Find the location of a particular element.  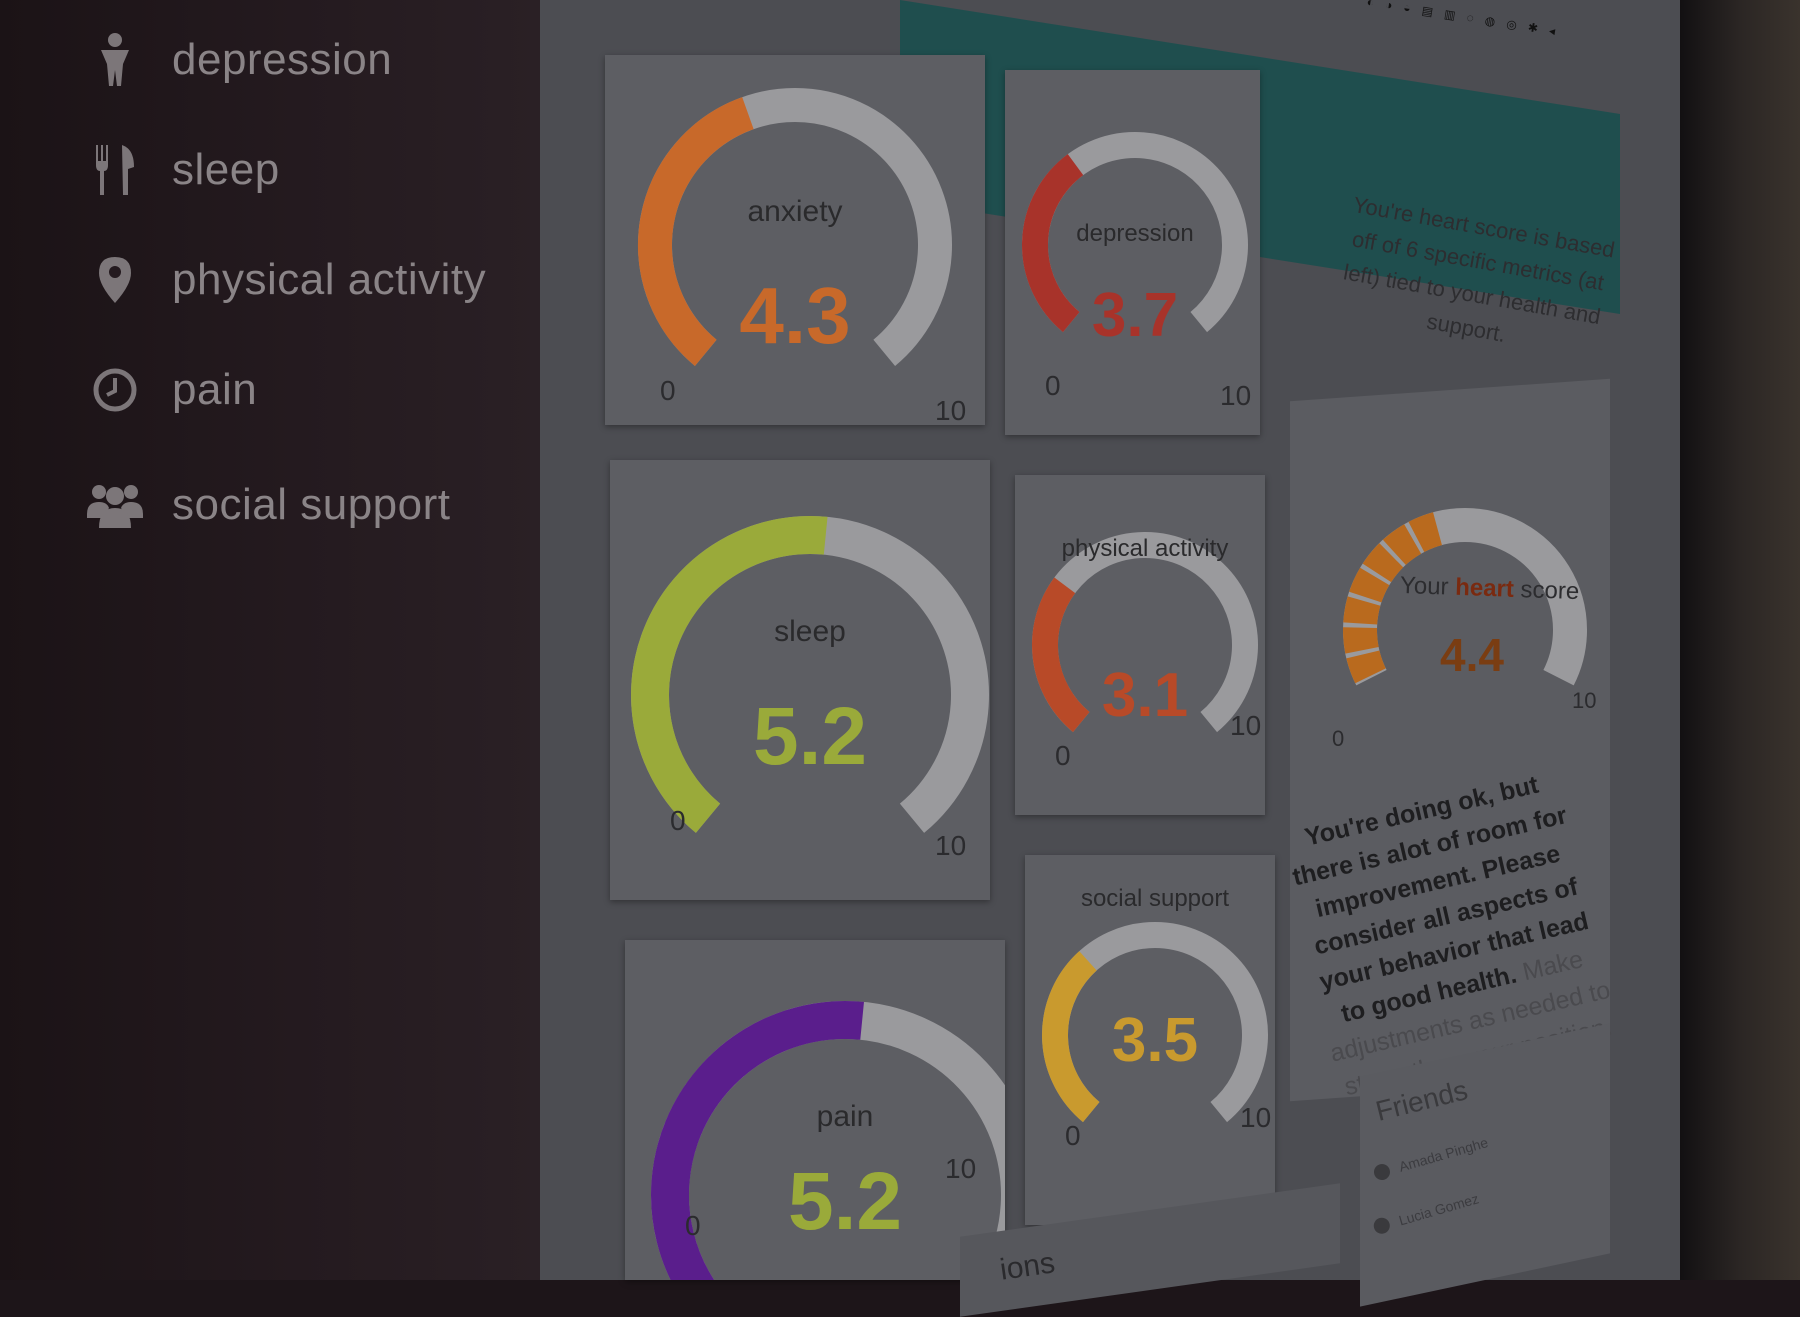

gauge-social-support is located at coordinates (1155, 1022).